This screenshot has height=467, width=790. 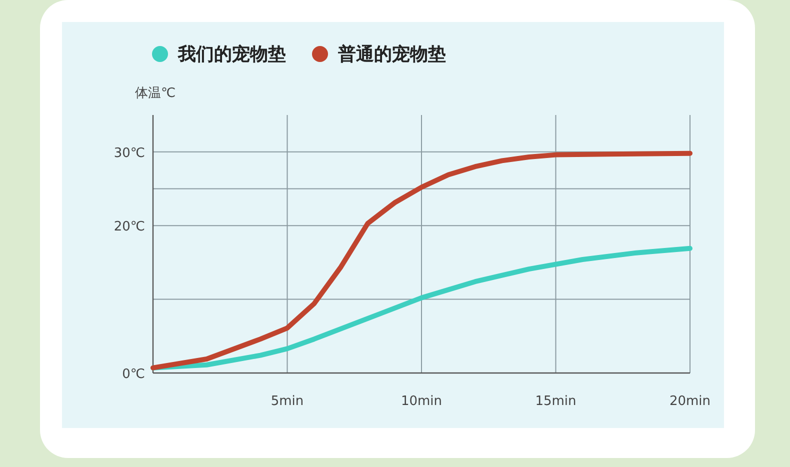 I want to click on legend-label: 普通的宠物垫, so click(x=391, y=54).